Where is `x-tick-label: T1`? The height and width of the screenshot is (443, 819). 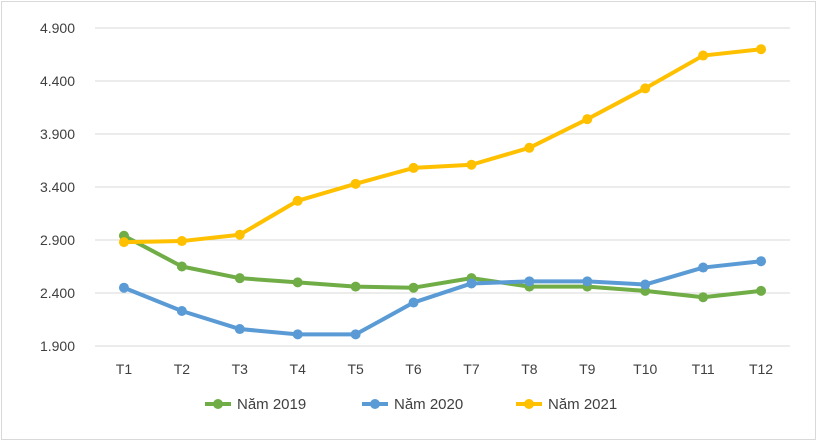 x-tick-label: T1 is located at coordinates (124, 369).